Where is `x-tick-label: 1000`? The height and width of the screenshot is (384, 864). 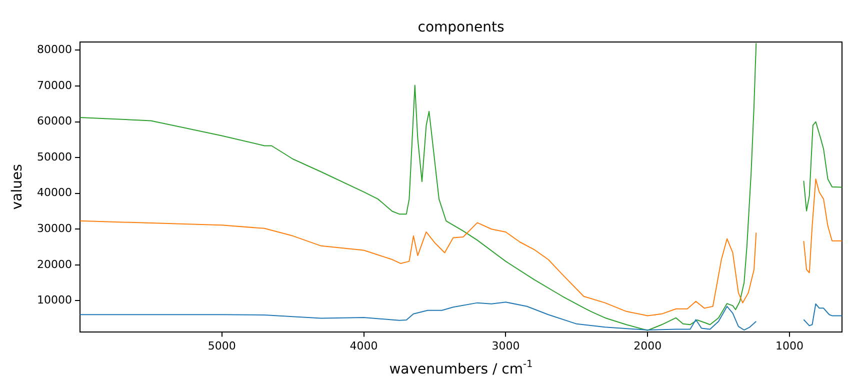 x-tick-label: 1000 is located at coordinates (789, 345).